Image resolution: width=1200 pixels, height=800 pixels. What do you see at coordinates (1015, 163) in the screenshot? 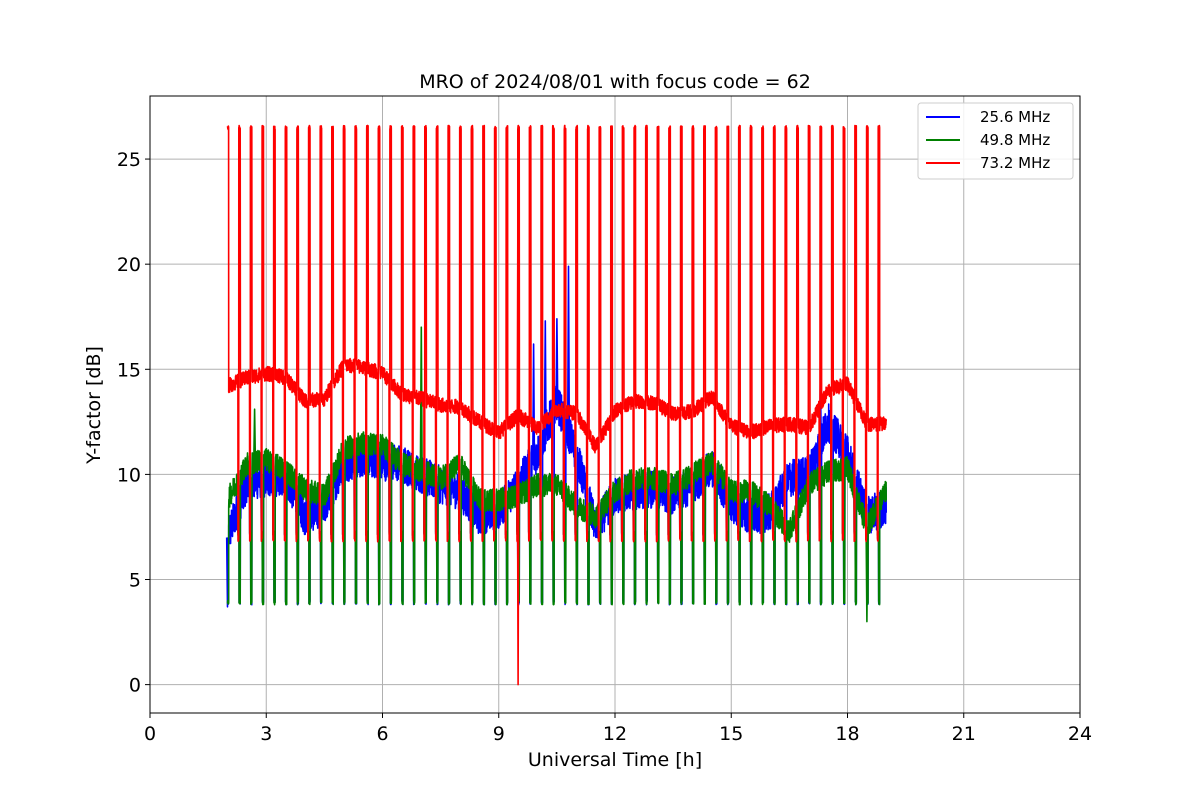
I see `legend-label: 73.2 MHz` at bounding box center [1015, 163].